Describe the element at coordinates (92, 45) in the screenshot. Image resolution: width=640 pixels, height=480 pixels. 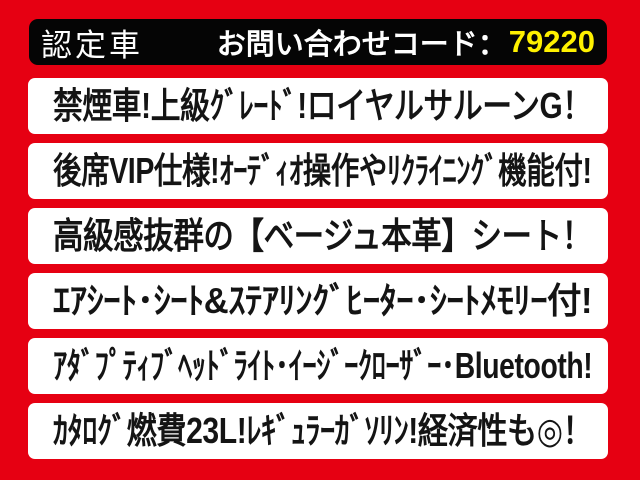
I see `certified-car-badge: 認定車` at that location.